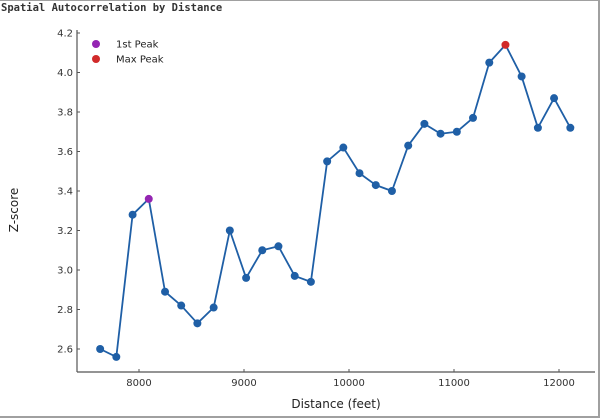 The height and width of the screenshot is (418, 600). I want to click on y-tick-label: 2.8, so click(65, 310).